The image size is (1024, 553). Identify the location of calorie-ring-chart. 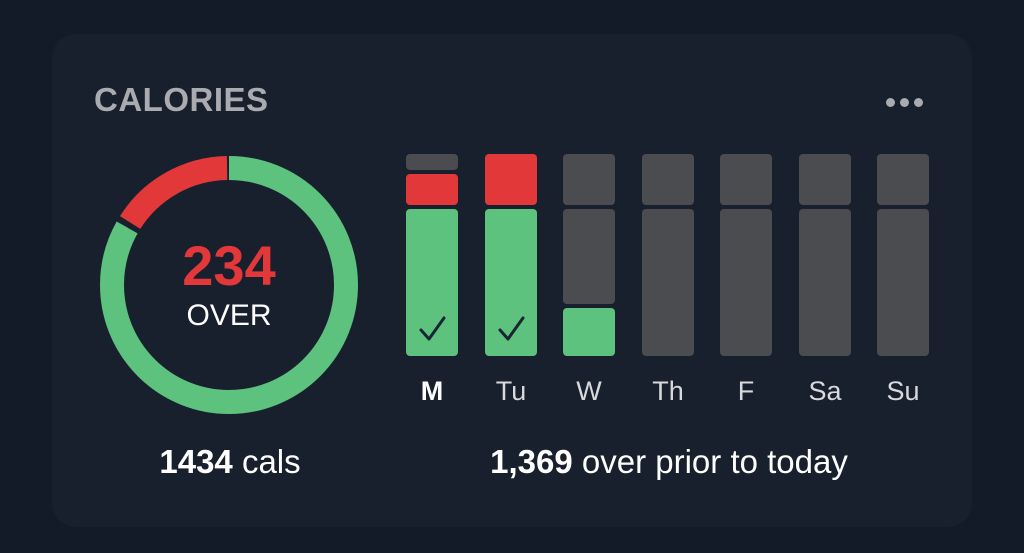
(229, 285).